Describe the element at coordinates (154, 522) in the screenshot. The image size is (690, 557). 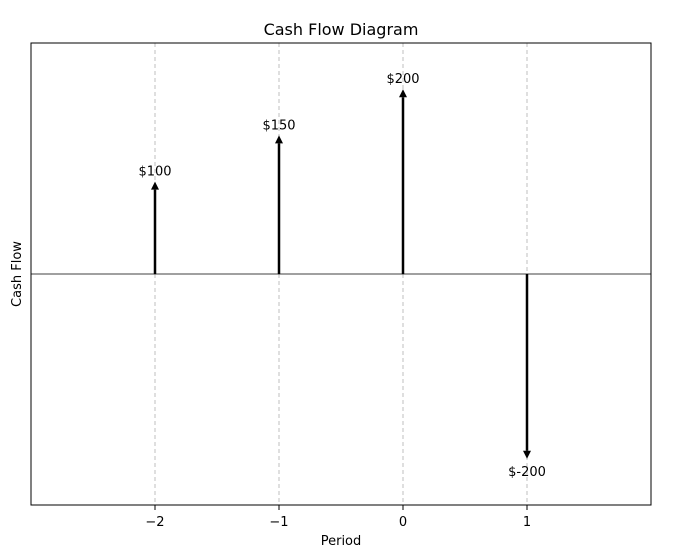
I see `x-tick-label: −2` at that location.